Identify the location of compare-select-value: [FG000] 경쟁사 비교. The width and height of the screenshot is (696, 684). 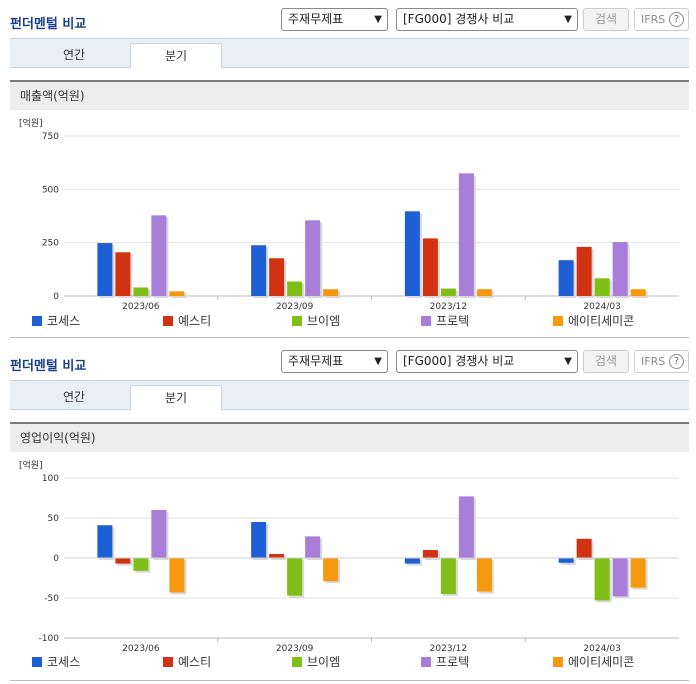
(459, 361).